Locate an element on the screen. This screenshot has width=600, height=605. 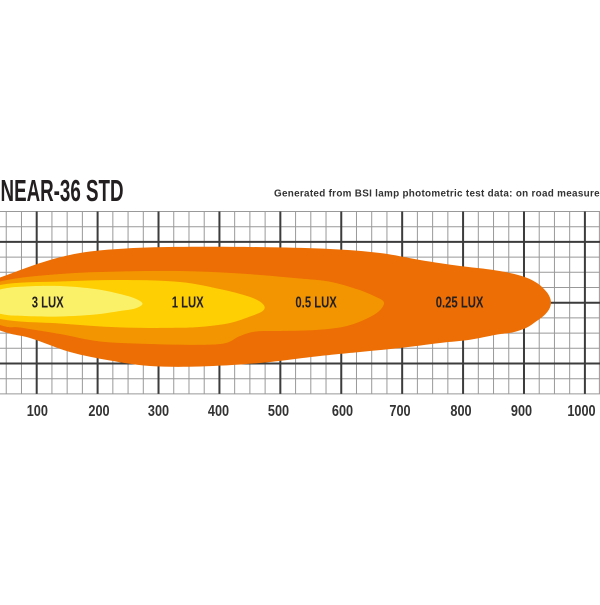
svg-text: 900 is located at coordinates (521, 411).